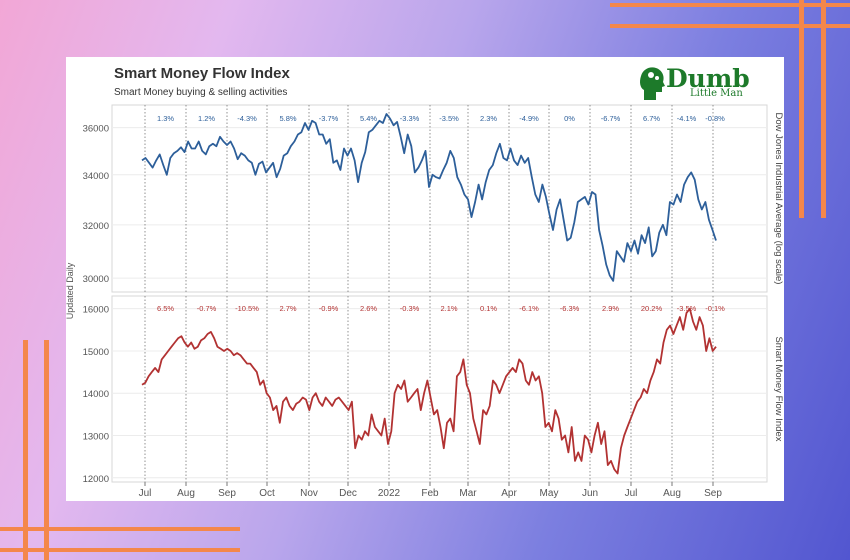  Describe the element at coordinates (96, 394) in the screenshot. I see `y-tick-label: 14000` at that location.